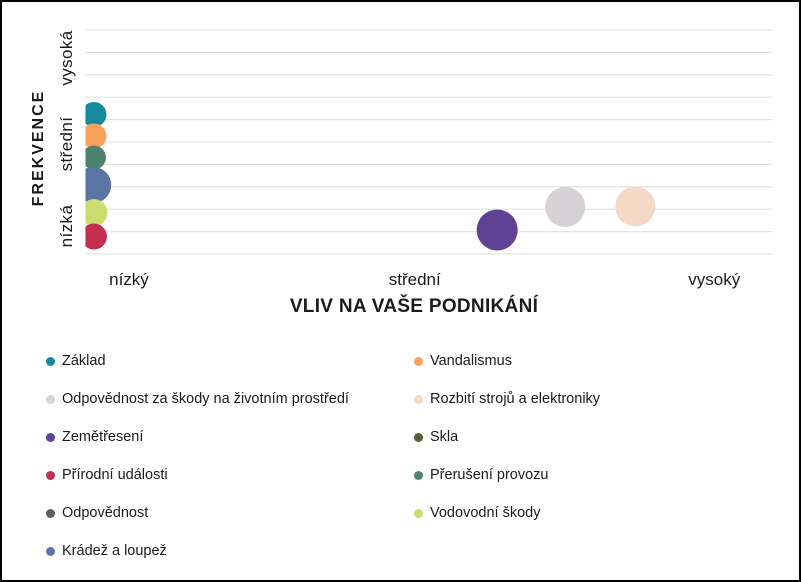 Image resolution: width=801 pixels, height=582 pixels. What do you see at coordinates (497, 230) in the screenshot?
I see `bubble-zemetreseni` at bounding box center [497, 230].